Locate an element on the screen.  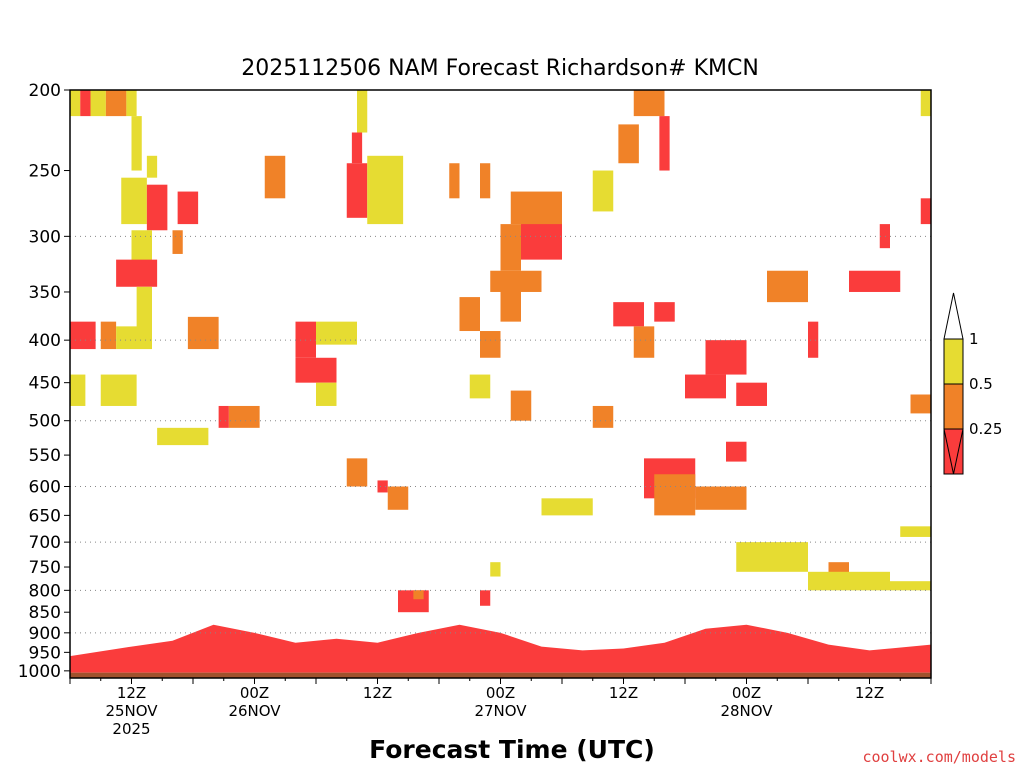
y-tick-label: 500 is located at coordinates (45, 422).